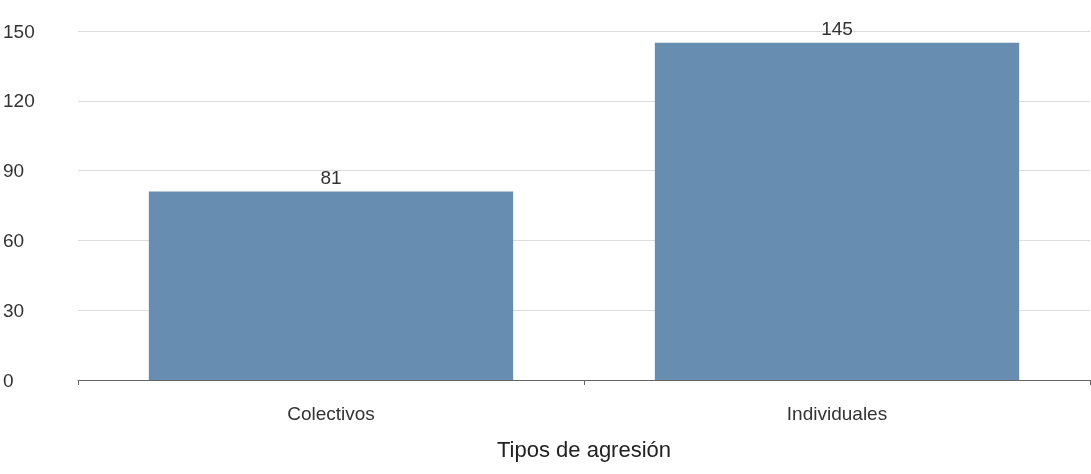 This screenshot has width=1091, height=474. Describe the element at coordinates (14, 310) in the screenshot. I see `y-tick-label: 30` at that location.